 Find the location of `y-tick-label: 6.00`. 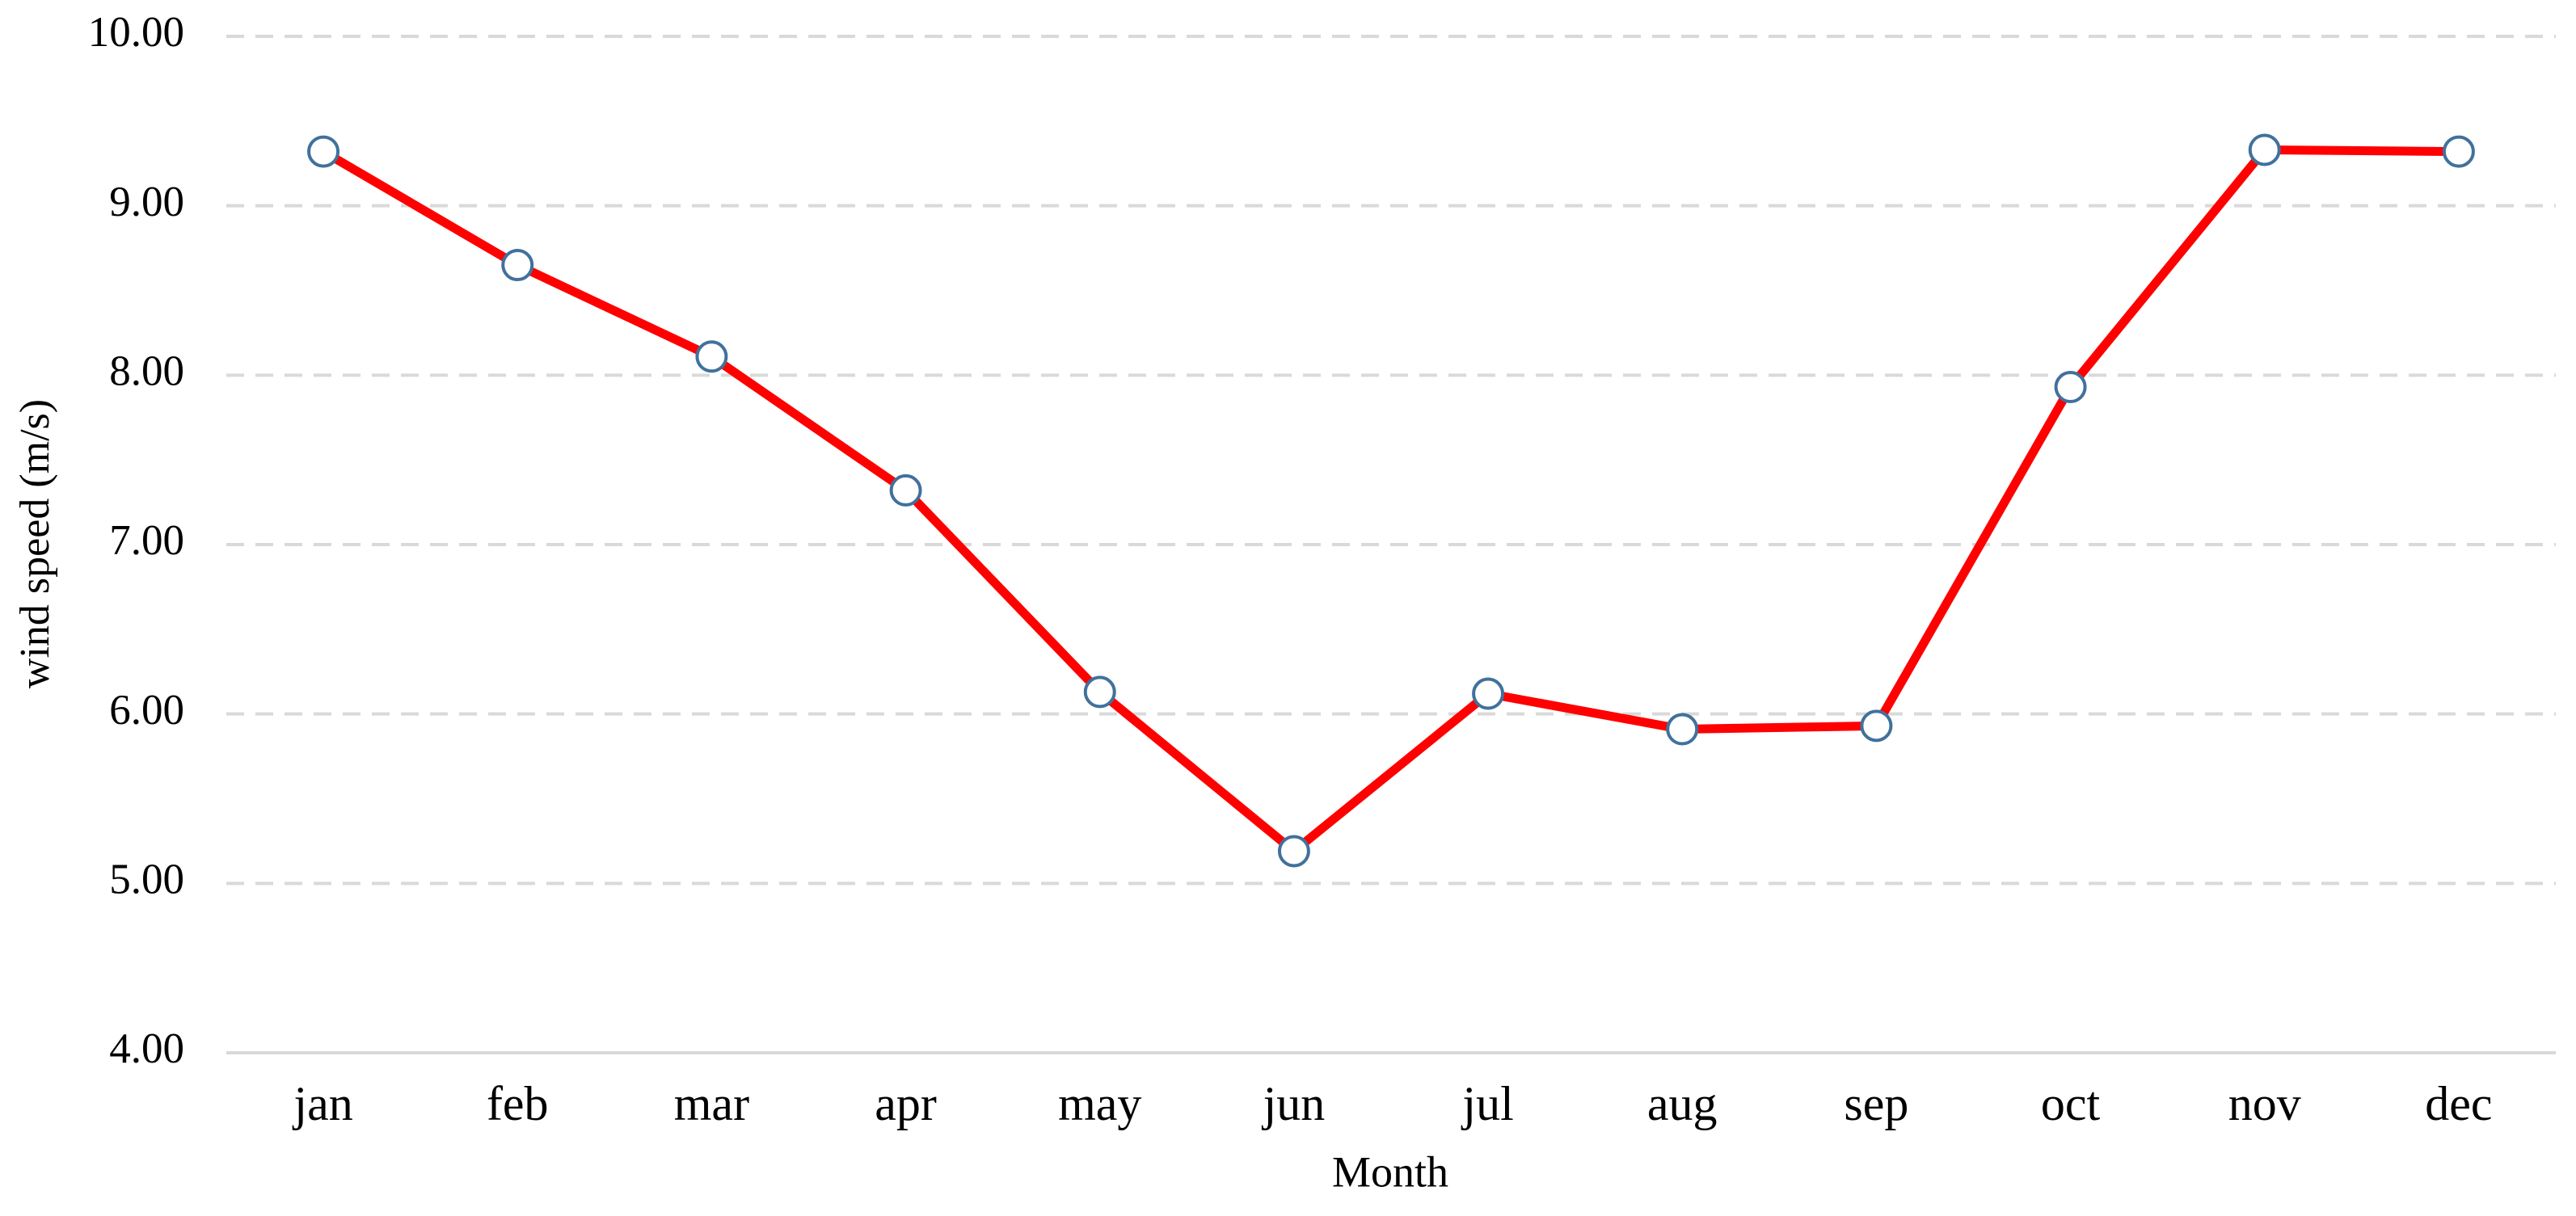

y-tick-label: 6.00 is located at coordinates (146, 711).